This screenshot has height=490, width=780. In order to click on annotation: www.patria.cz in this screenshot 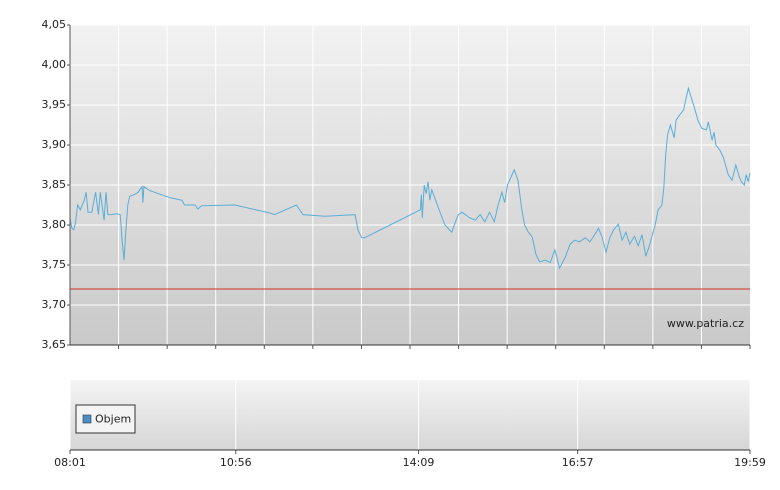, I will do `click(705, 323)`.